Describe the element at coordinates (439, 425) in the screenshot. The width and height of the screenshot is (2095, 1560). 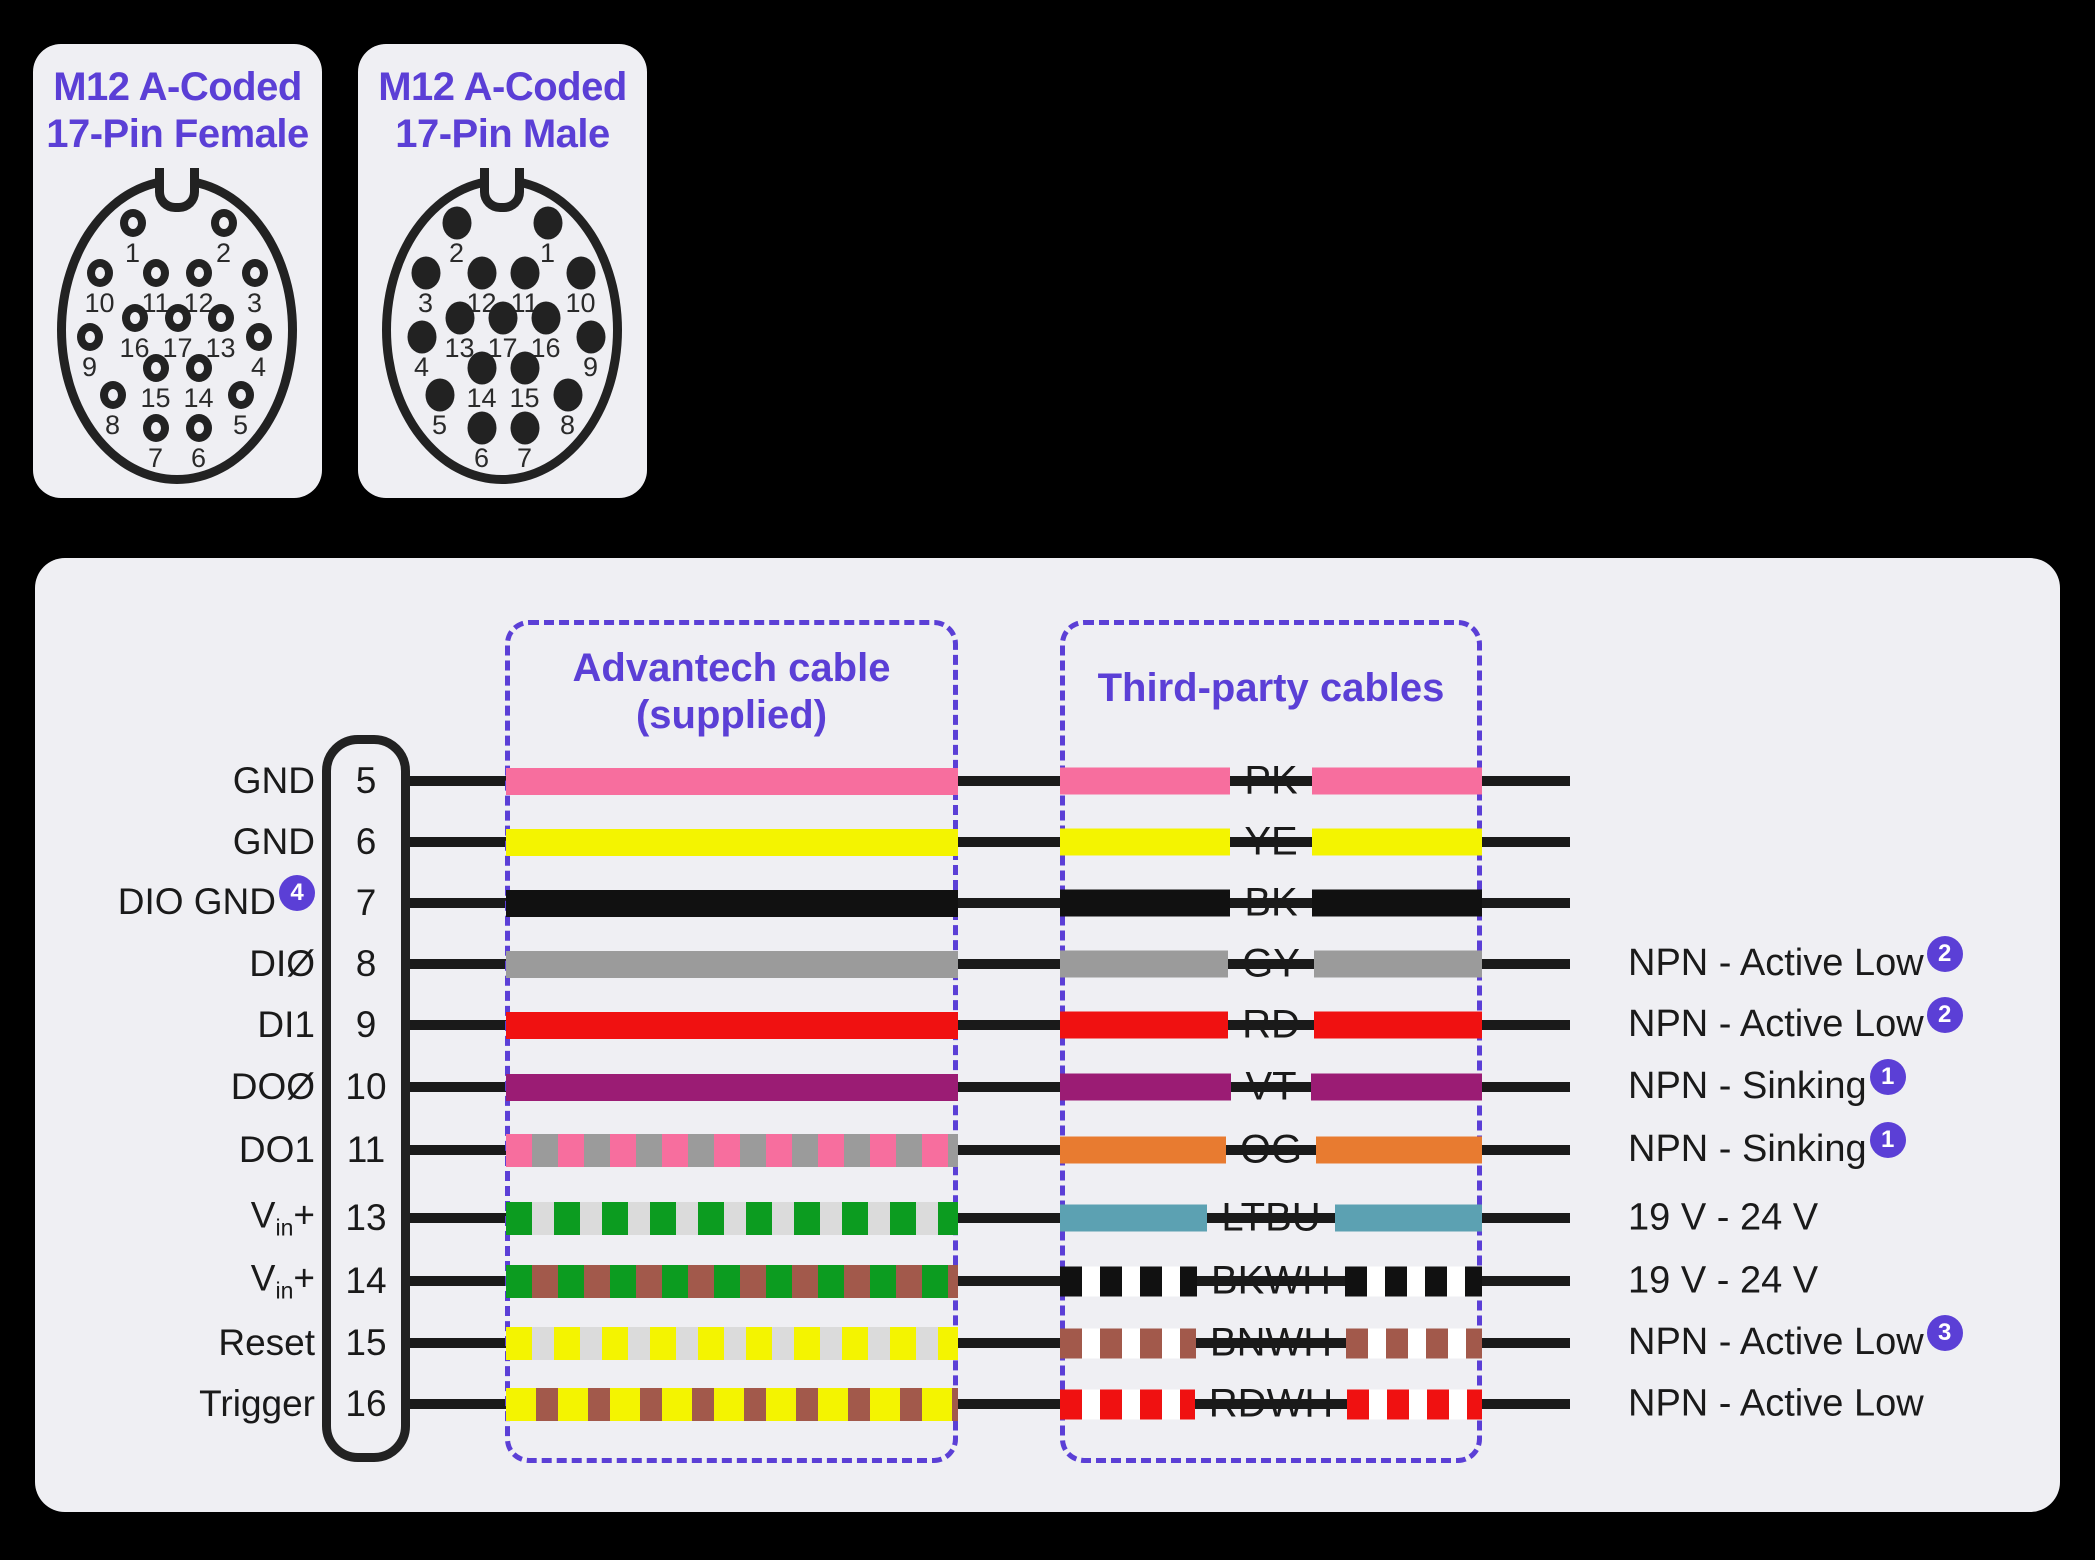
I see `male-pin-number: 5` at that location.